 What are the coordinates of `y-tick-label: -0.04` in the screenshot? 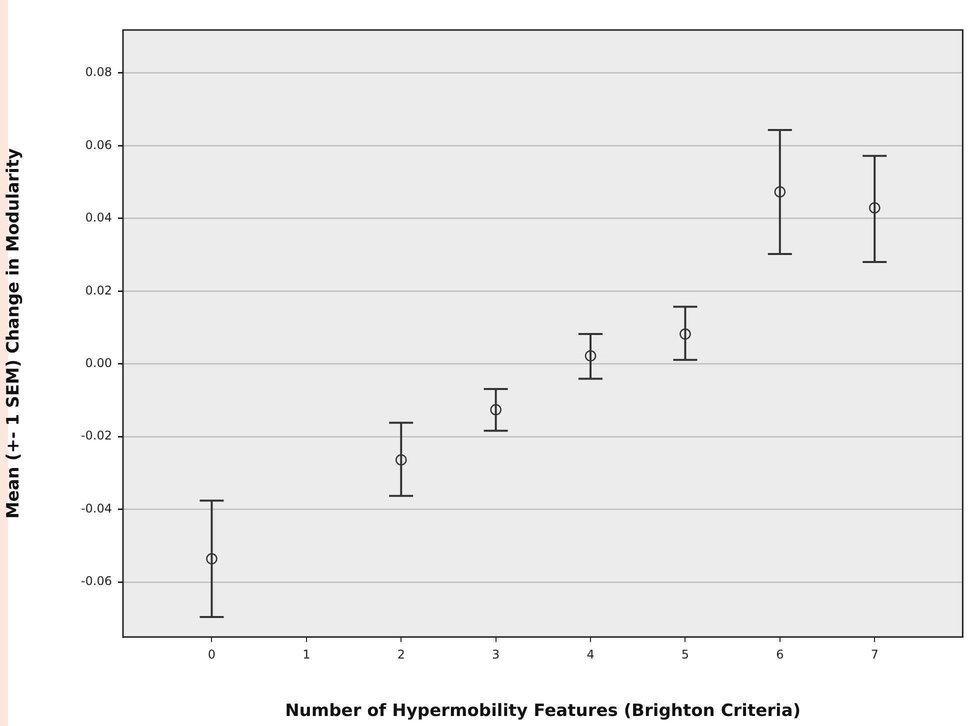 It's located at (96, 508).